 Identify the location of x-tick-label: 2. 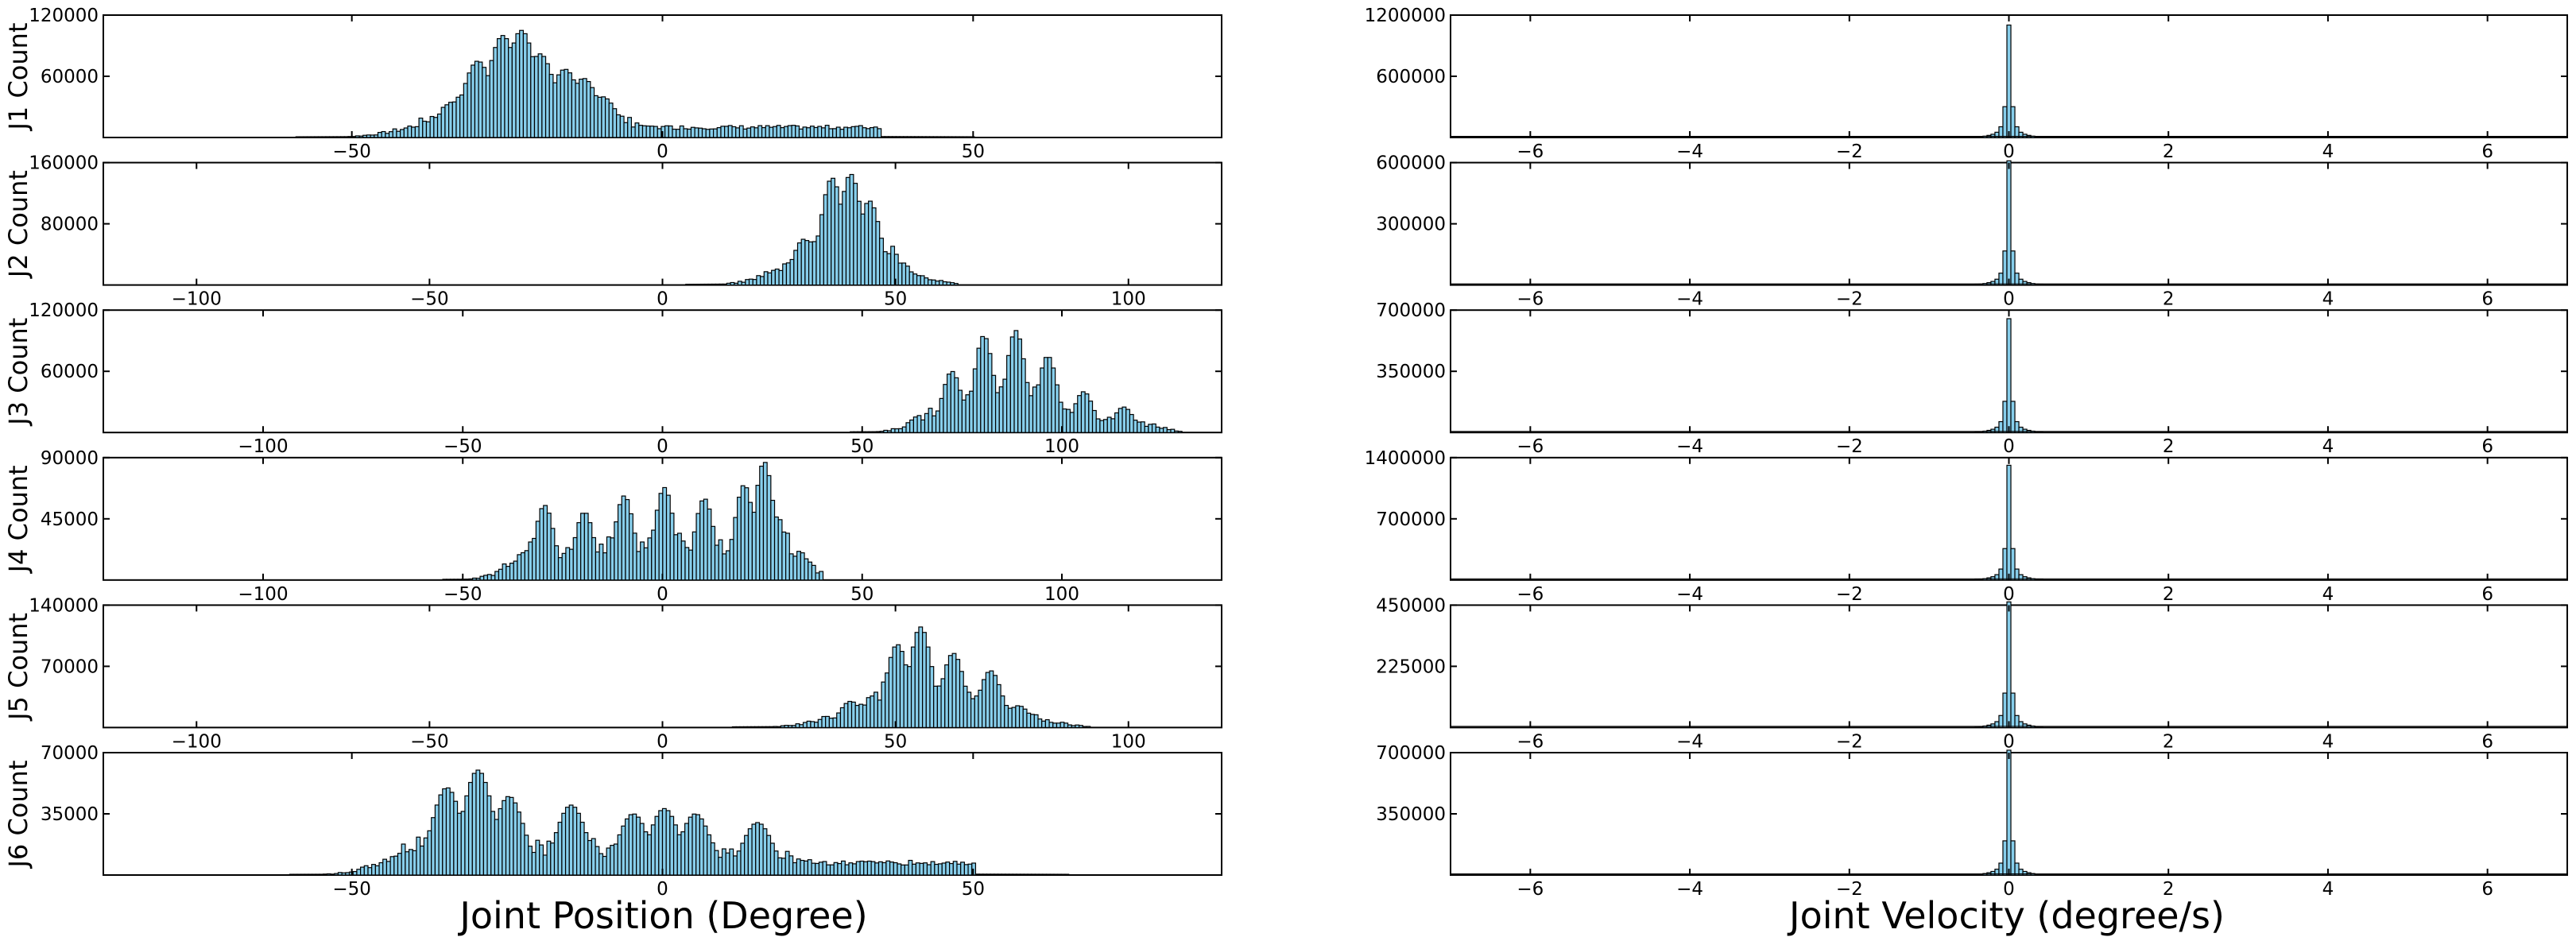
(2169, 889).